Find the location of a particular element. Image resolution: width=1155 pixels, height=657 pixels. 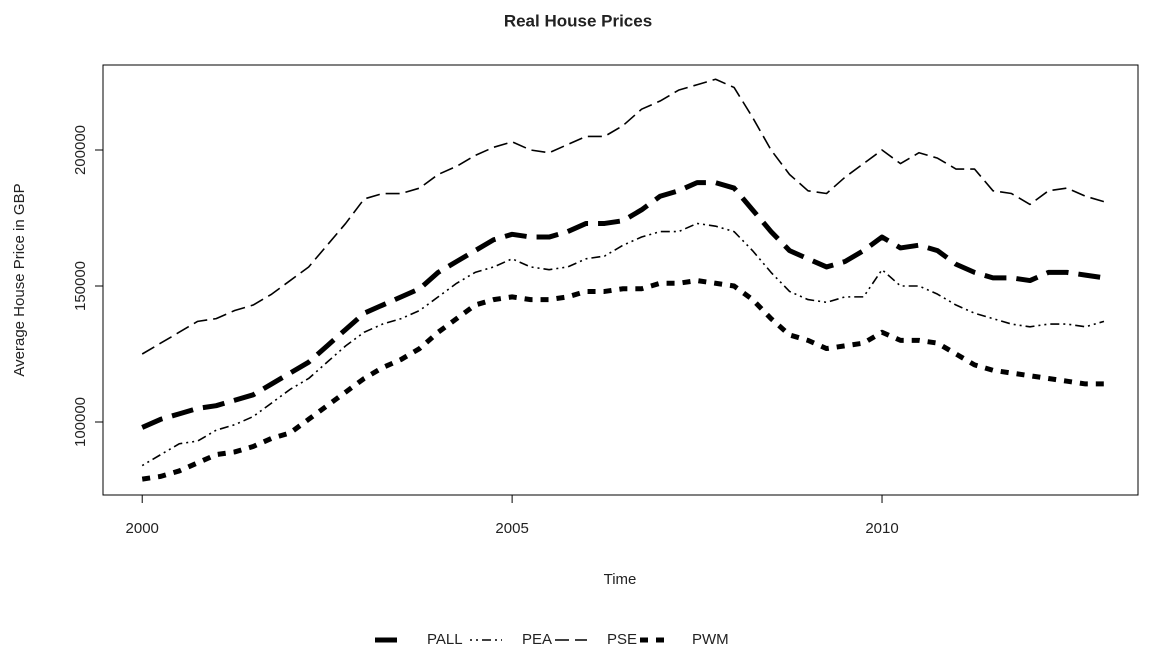

x-tick-label: 2010 is located at coordinates (881, 528).